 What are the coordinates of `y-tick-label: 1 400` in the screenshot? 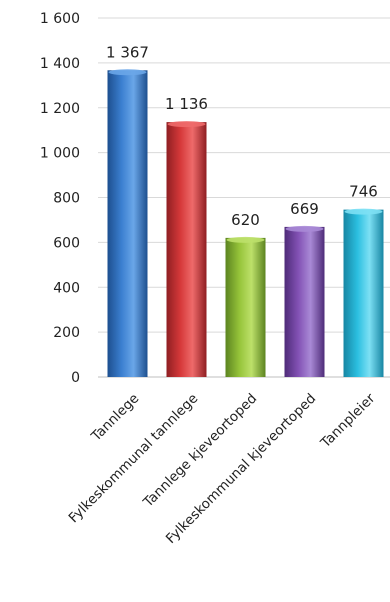 It's located at (60, 64).